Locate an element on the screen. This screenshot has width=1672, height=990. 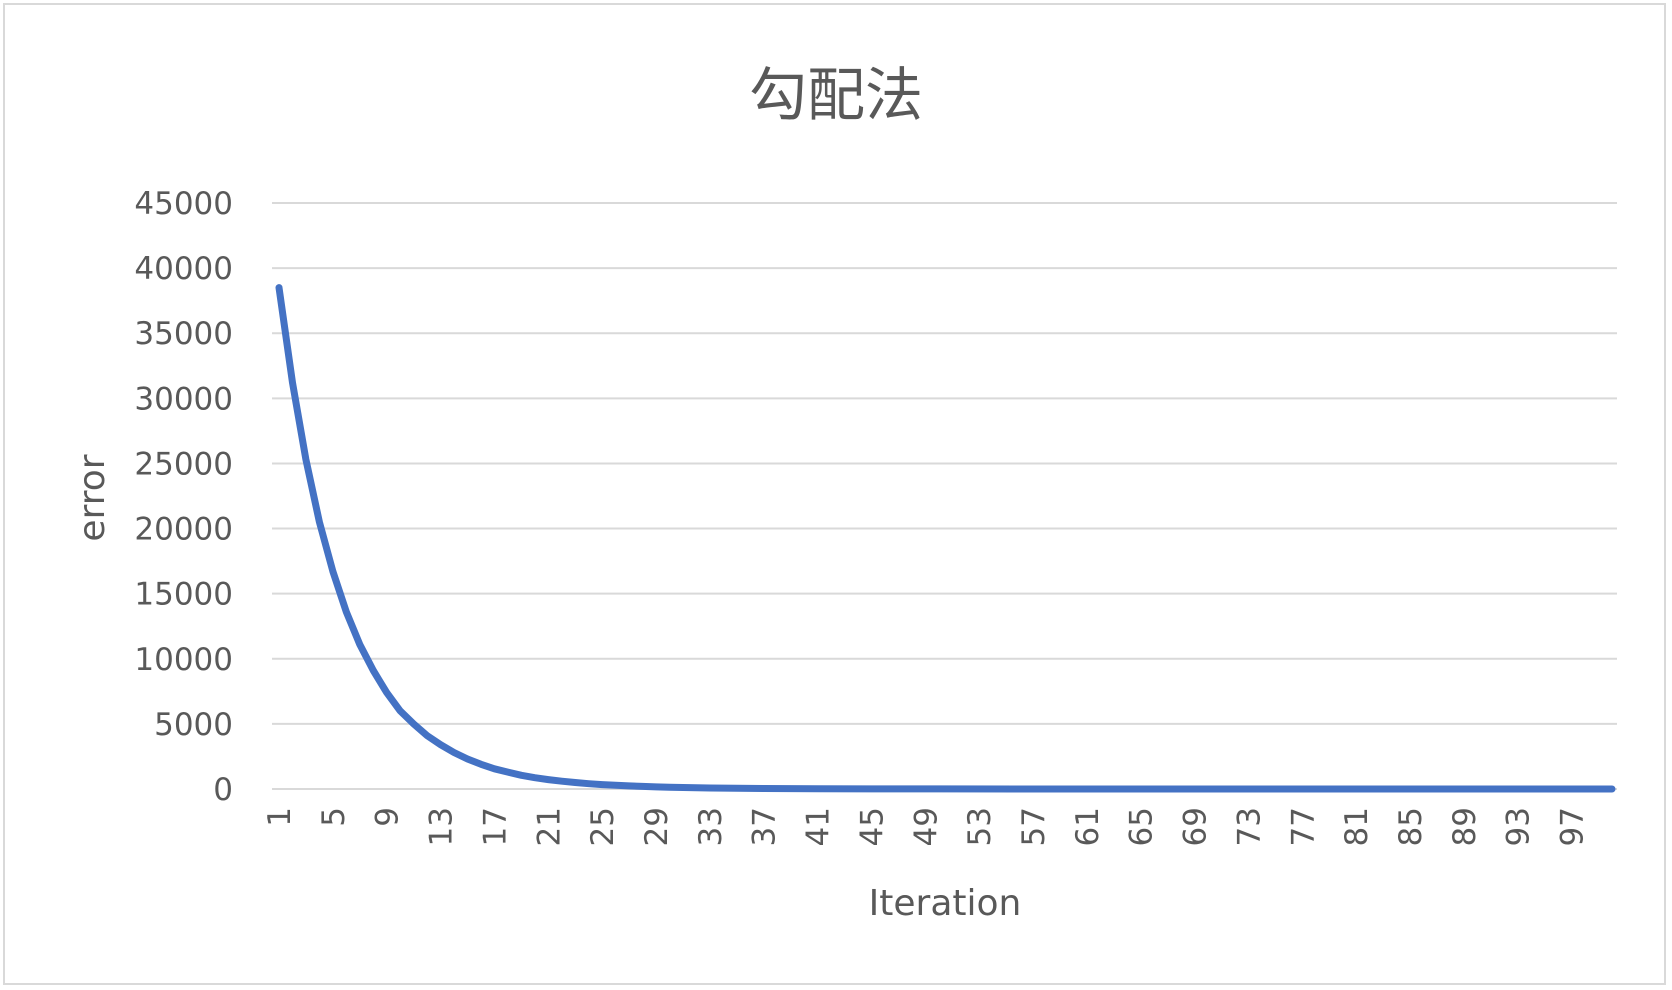
x-tick-label: 33 is located at coordinates (711, 826).